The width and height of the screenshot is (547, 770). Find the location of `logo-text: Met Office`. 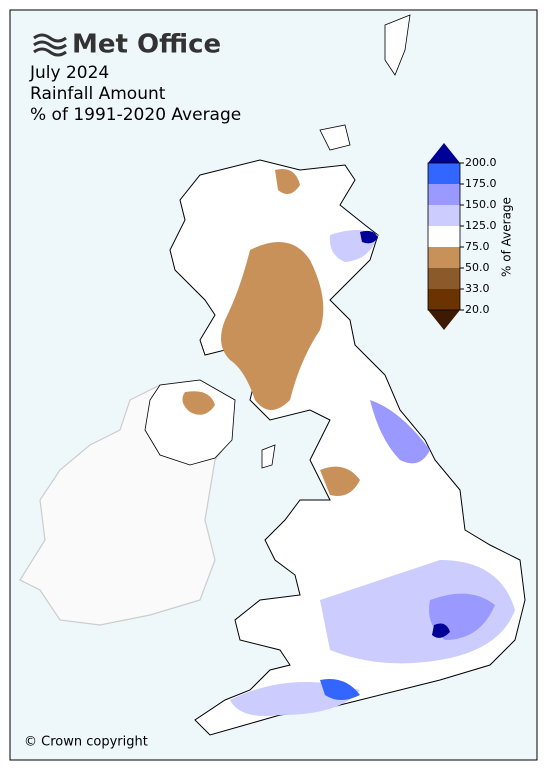

logo-text: Met Office is located at coordinates (146, 45).